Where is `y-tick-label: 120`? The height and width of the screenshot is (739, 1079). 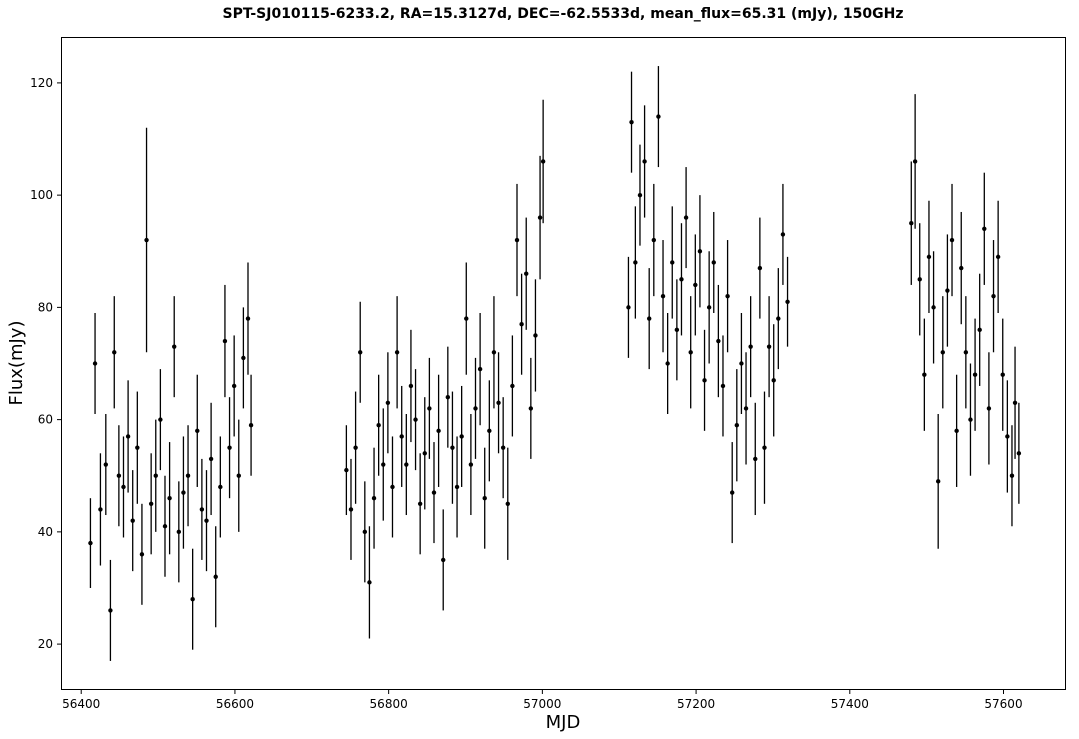 y-tick-label: 120 is located at coordinates (41, 83).